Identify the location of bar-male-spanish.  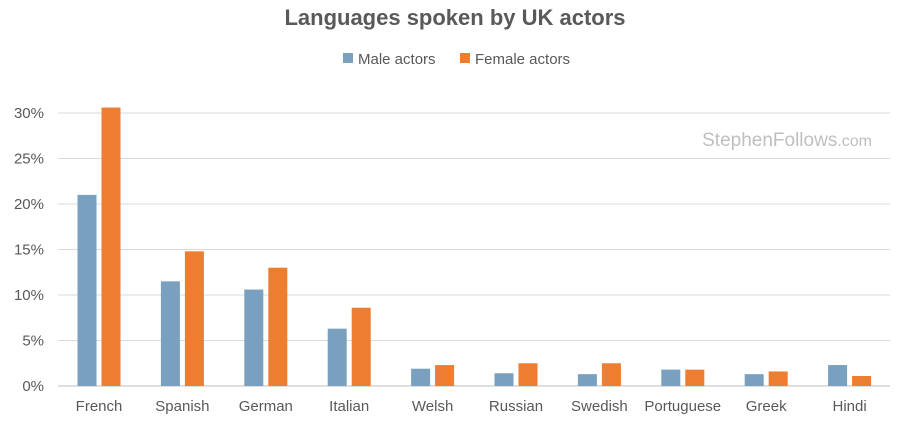
(170, 333).